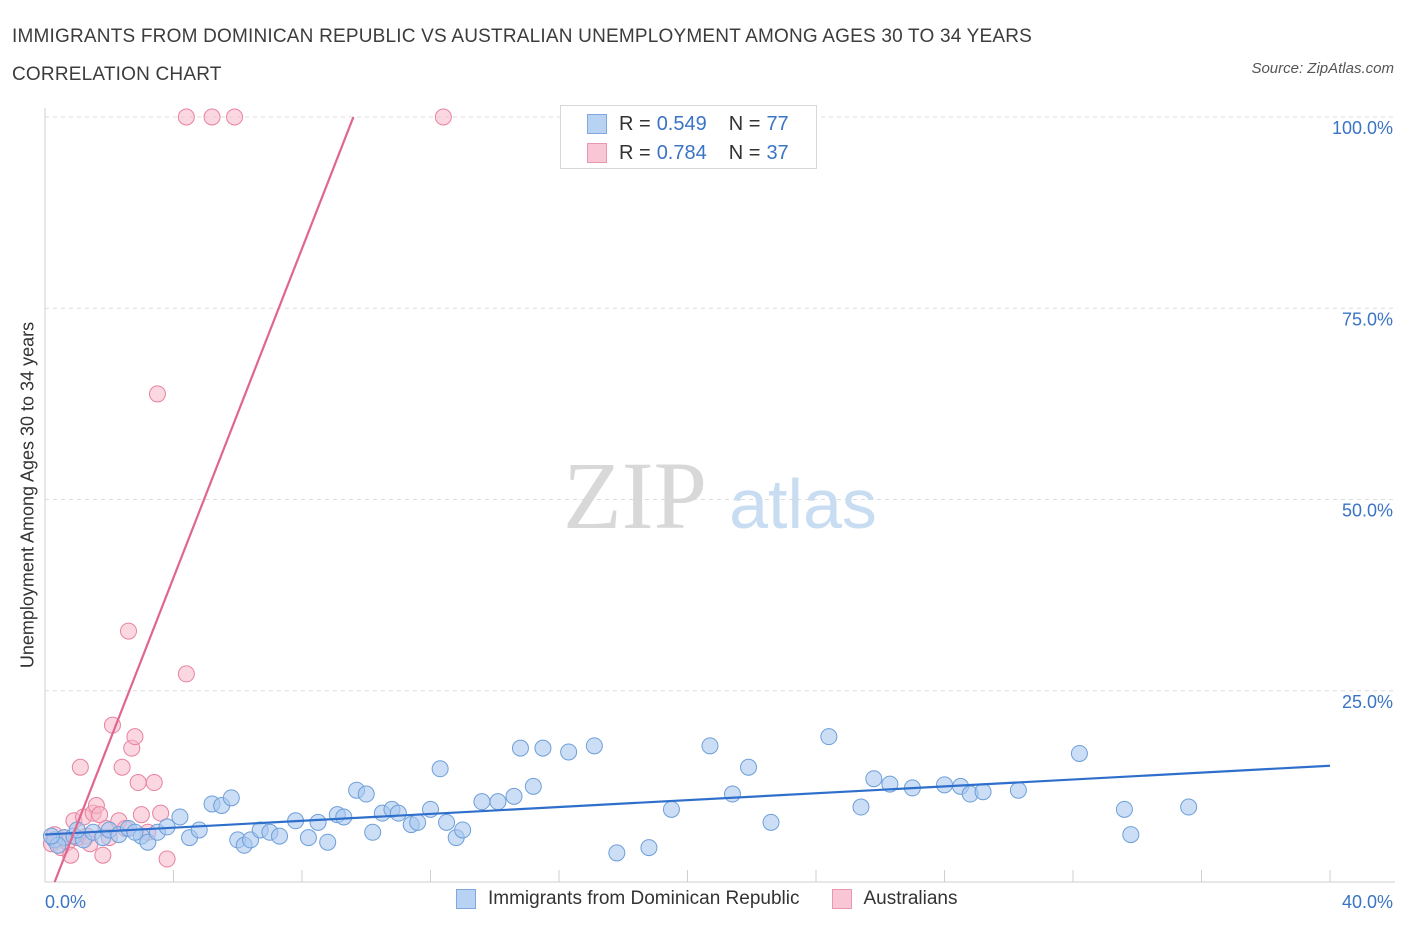  Describe the element at coordinates (1367, 902) in the screenshot. I see `x-tick-label: 40.0%` at that location.